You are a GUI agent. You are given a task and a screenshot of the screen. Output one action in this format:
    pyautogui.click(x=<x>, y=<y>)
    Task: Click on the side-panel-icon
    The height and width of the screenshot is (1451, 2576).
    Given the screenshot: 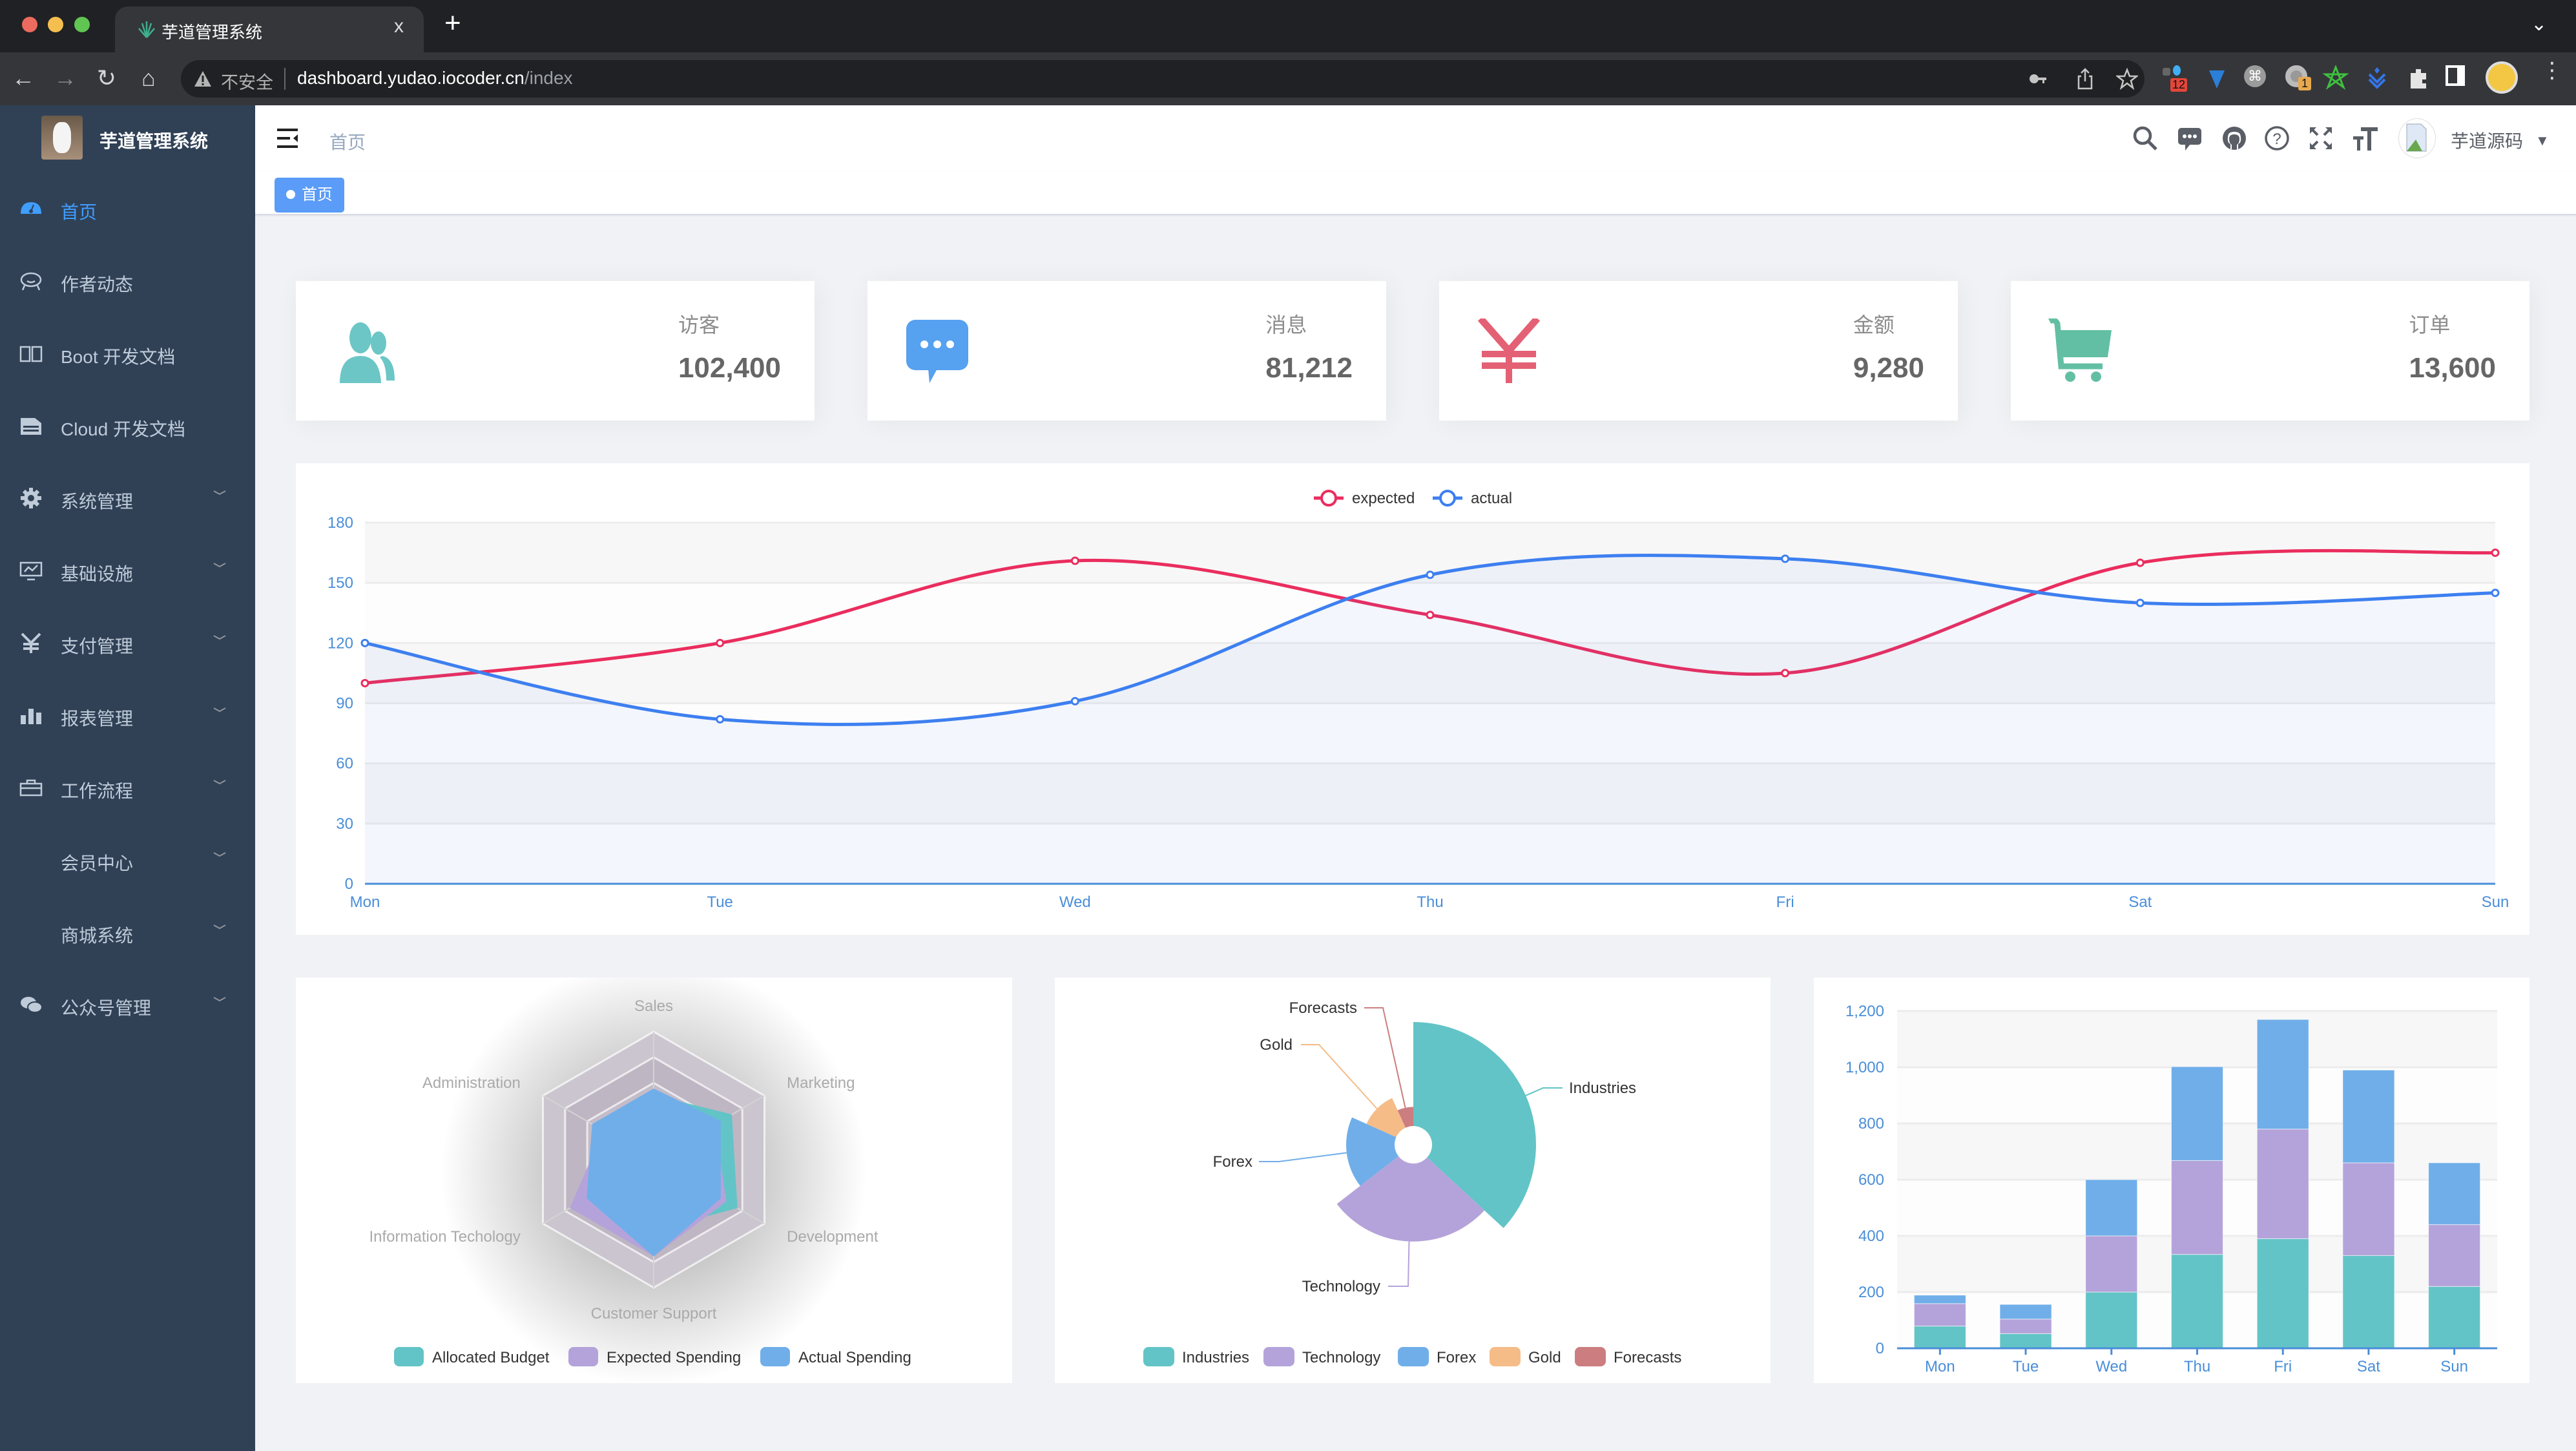 What is the action you would take?
    pyautogui.click(x=2458, y=78)
    